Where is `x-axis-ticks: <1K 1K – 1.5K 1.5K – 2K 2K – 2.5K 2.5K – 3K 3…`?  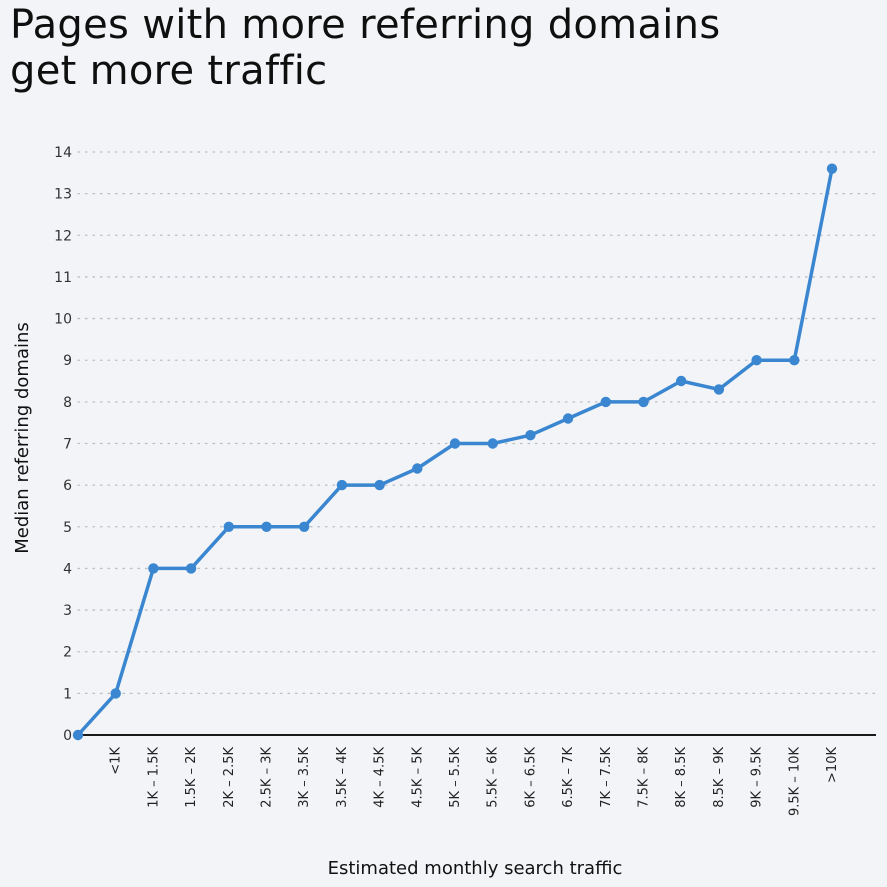 x-axis-ticks: <1K 1K – 1.5K 1.5K – 2K 2K – 2.5K 2.5K – 3K 3… is located at coordinates (474, 782).